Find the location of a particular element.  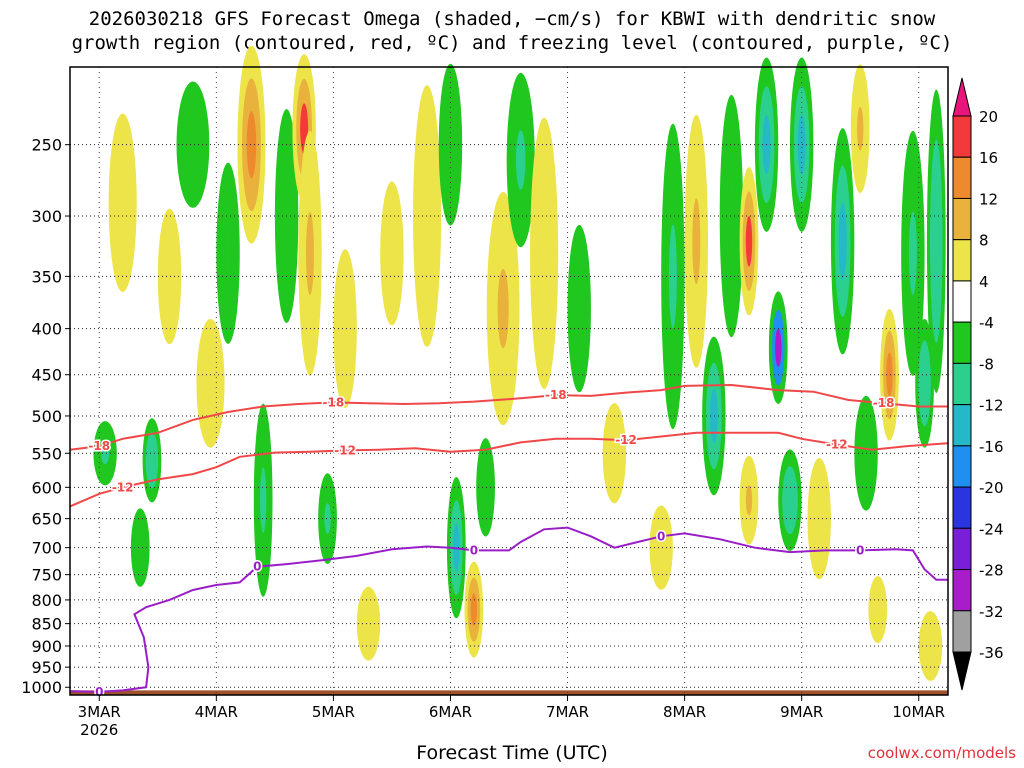

colorbar-label-0: 20 is located at coordinates (988, 117).